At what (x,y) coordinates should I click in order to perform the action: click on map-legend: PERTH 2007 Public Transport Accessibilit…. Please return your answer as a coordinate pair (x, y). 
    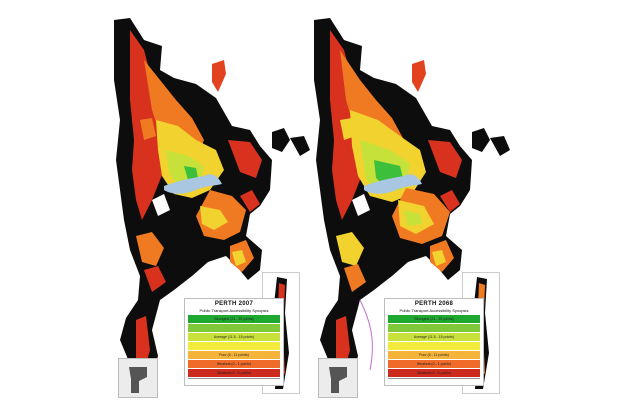
    Looking at the image, I should click on (234, 342).